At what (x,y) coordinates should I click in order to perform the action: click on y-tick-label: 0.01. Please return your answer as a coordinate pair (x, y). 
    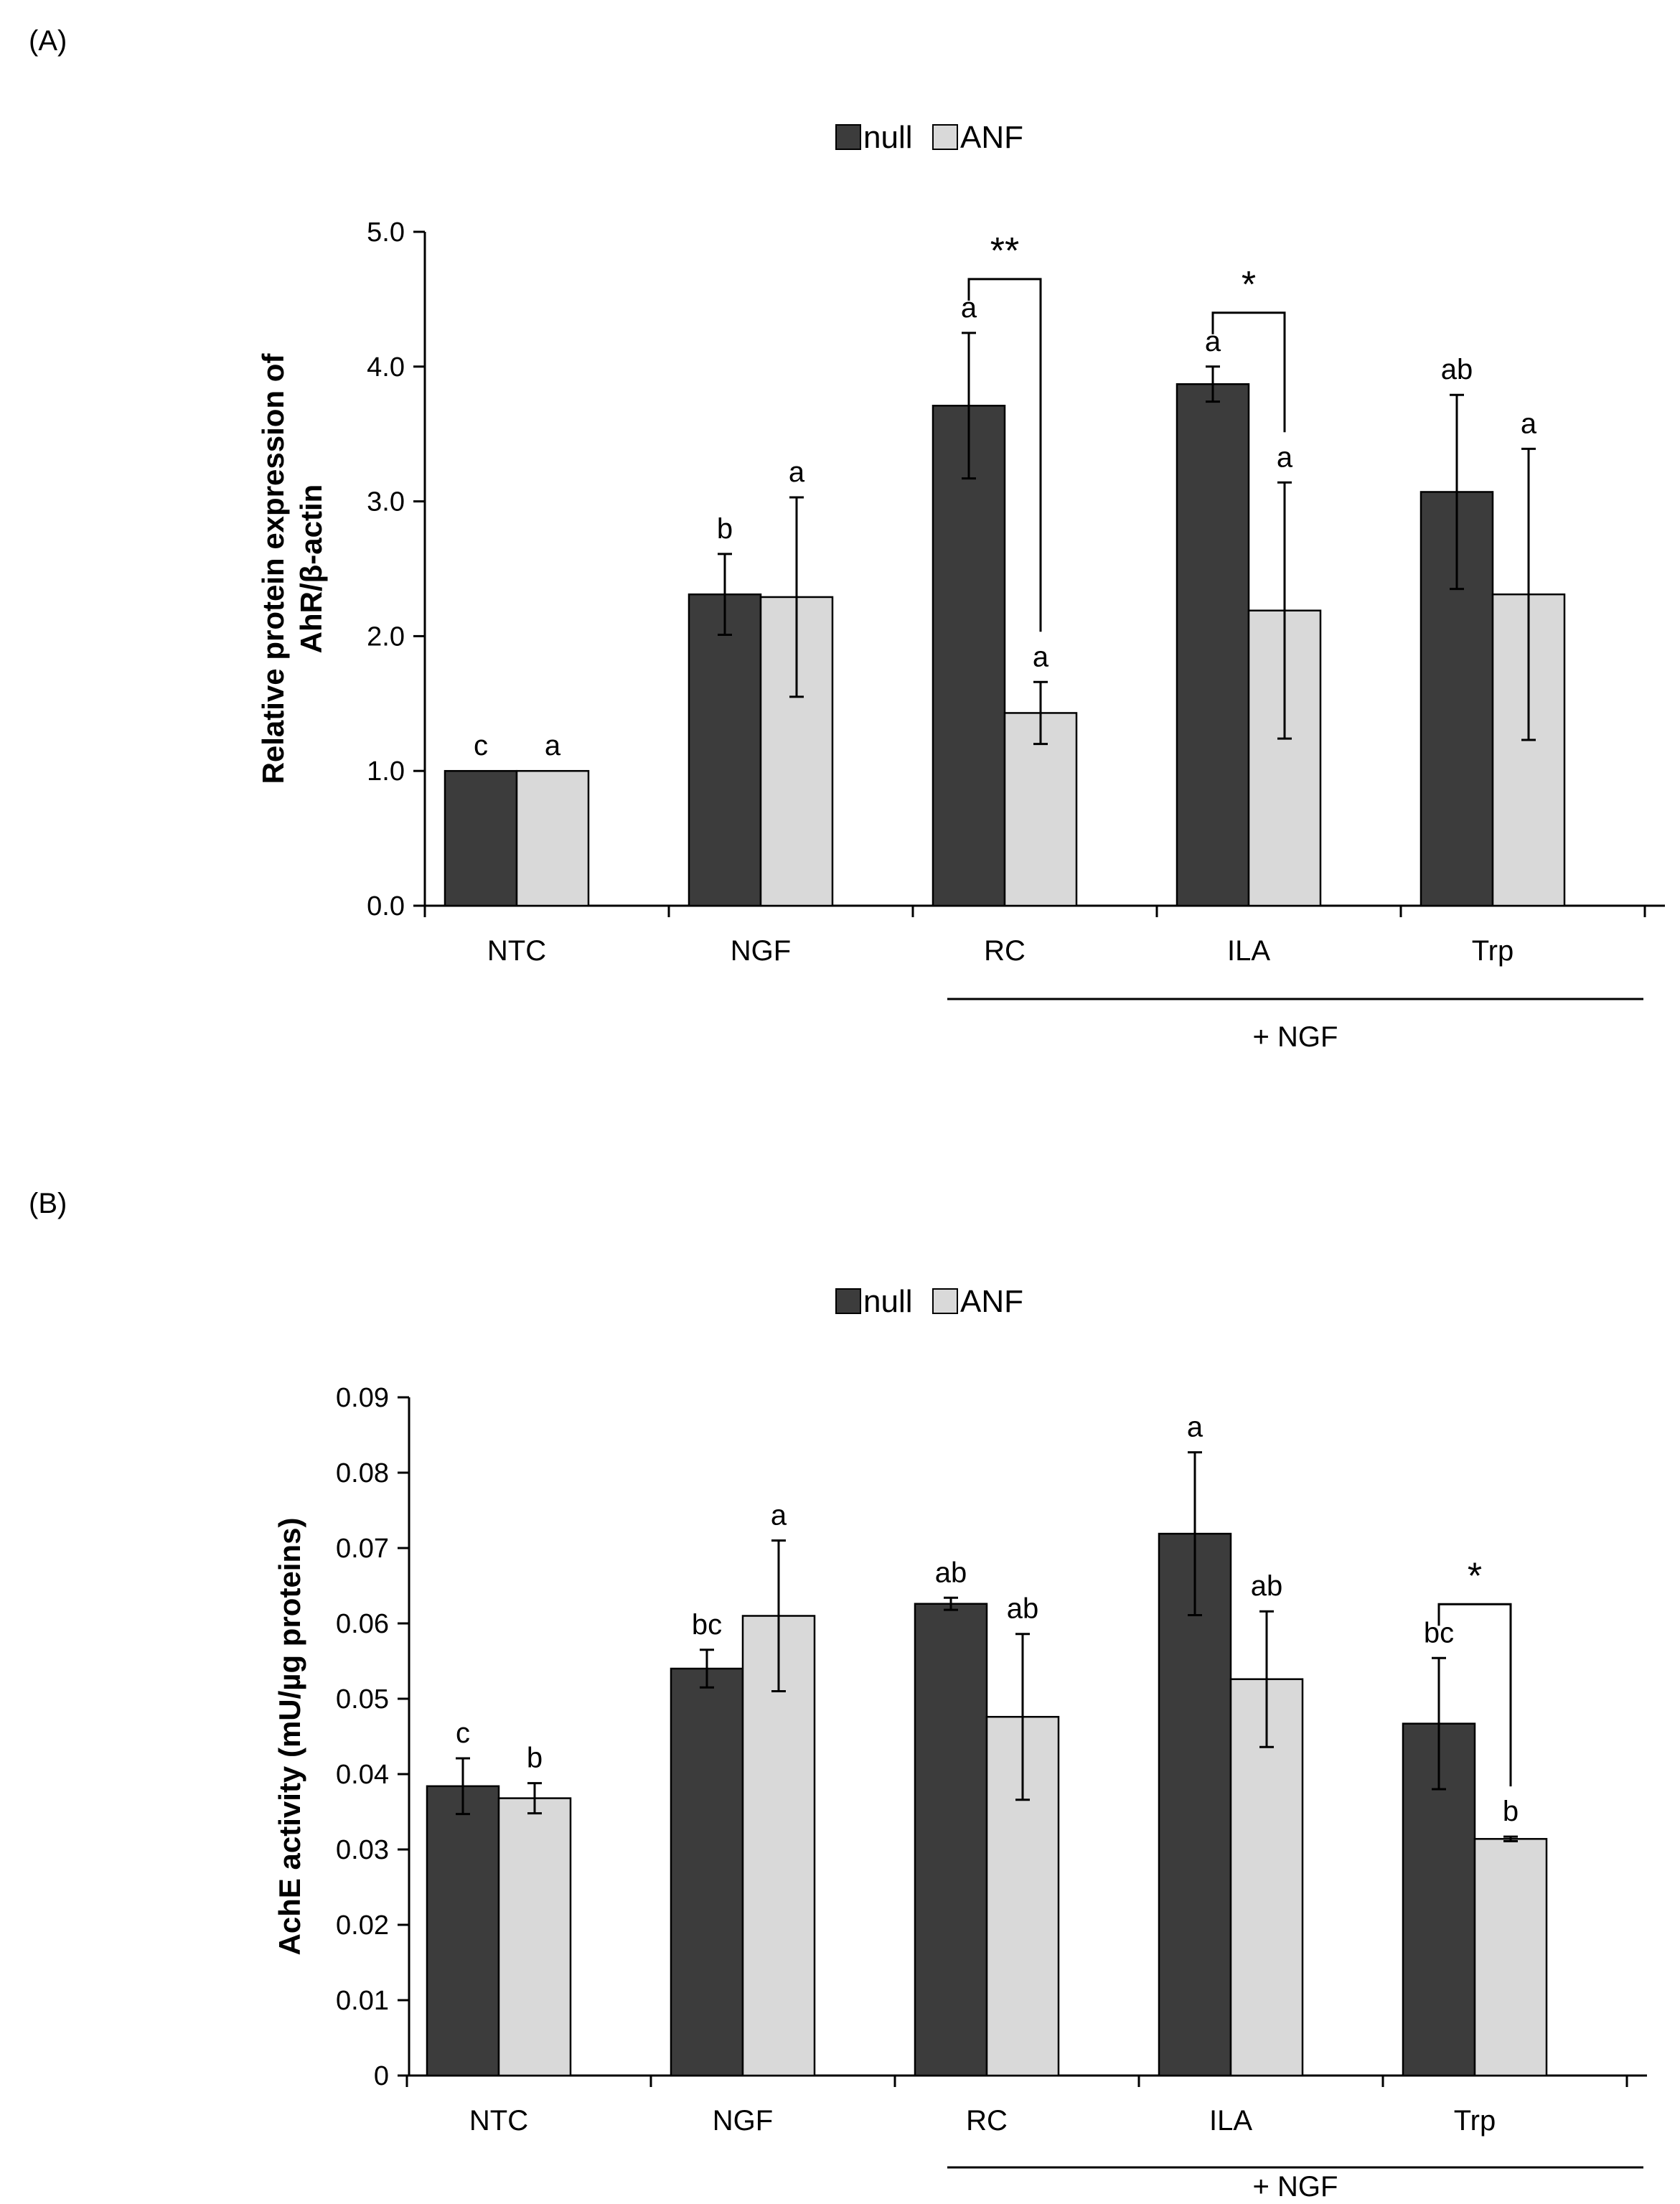
    Looking at the image, I should click on (362, 2001).